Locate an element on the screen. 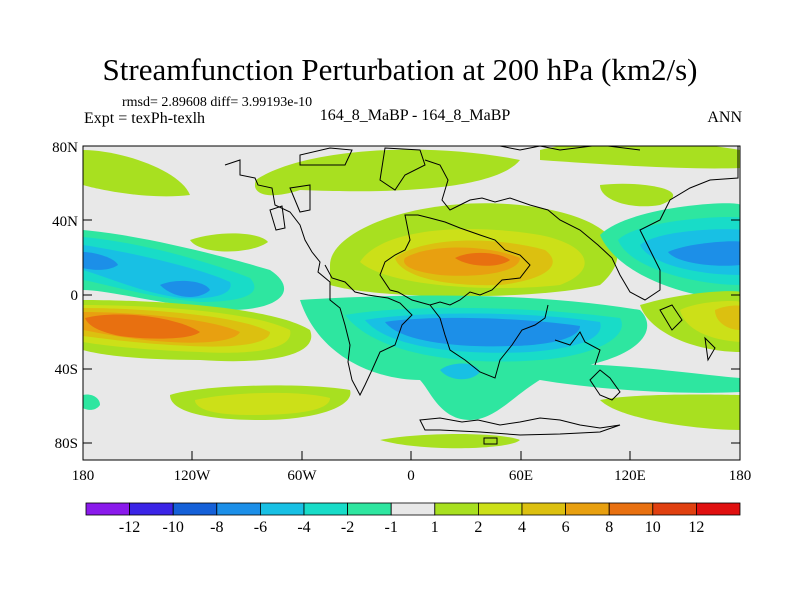 The width and height of the screenshot is (800, 600). colorbar-labels: -12 -10 -8 -6 -4 -2 -1 1 2 4 6 8 10 12 is located at coordinates (411, 527).